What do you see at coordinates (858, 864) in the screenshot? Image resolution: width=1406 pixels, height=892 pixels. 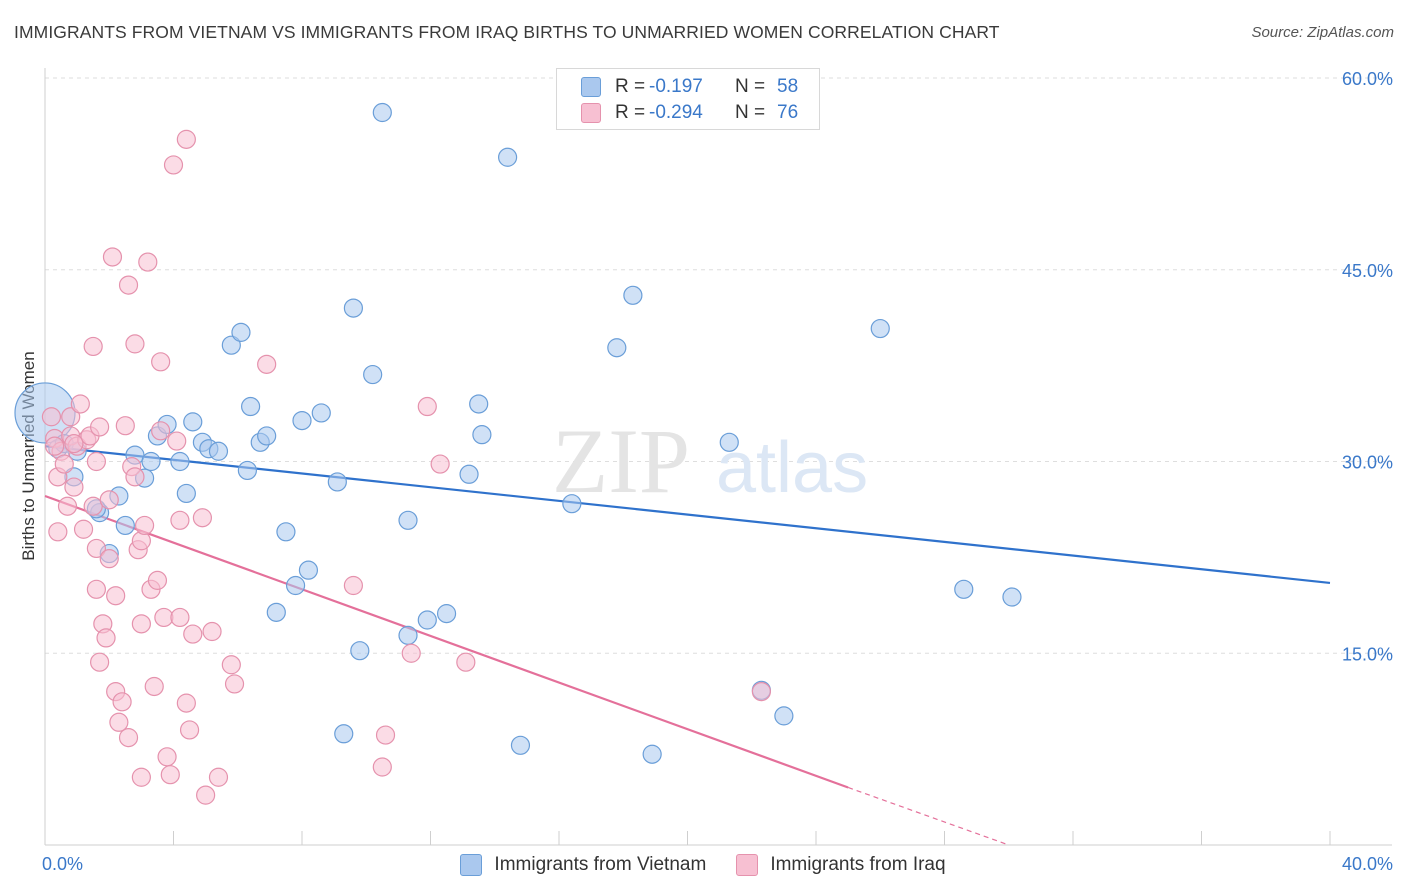 I see `legend-label-iraq: Immigrants from Iraq` at bounding box center [858, 864].